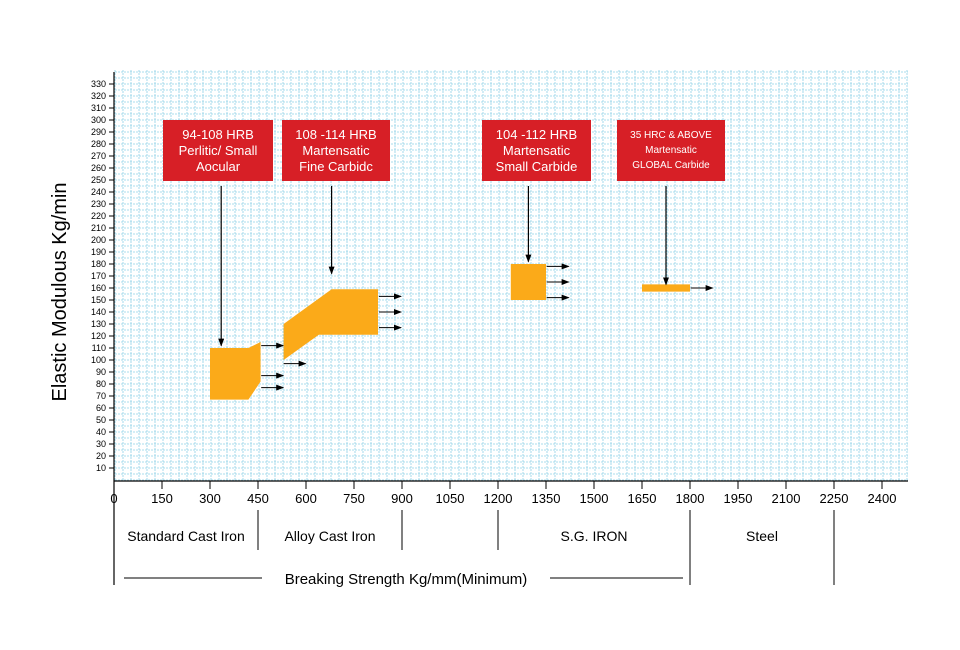 The height and width of the screenshot is (650, 960). I want to click on y-tick-label: 160, so click(98, 288).